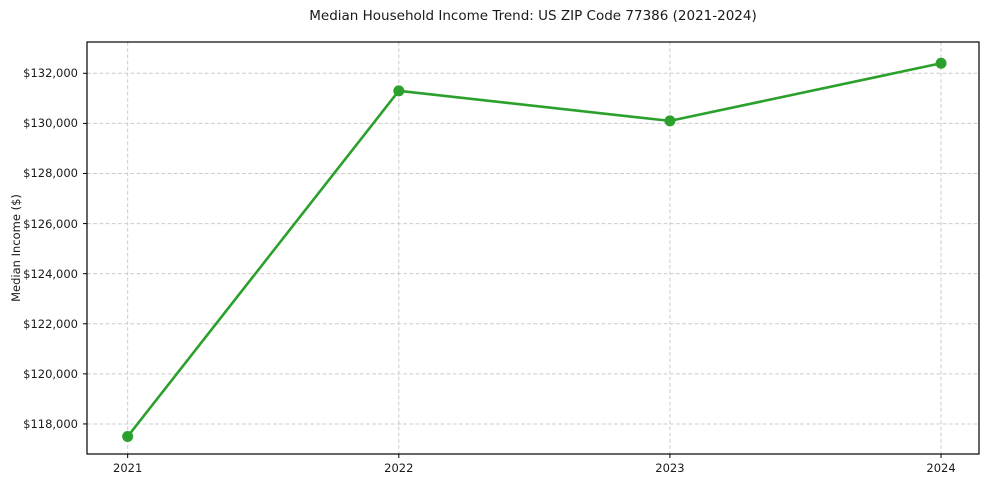 This screenshot has height=490, width=989. Describe the element at coordinates (50, 273) in the screenshot. I see `y-tick-label: $124,000` at that location.